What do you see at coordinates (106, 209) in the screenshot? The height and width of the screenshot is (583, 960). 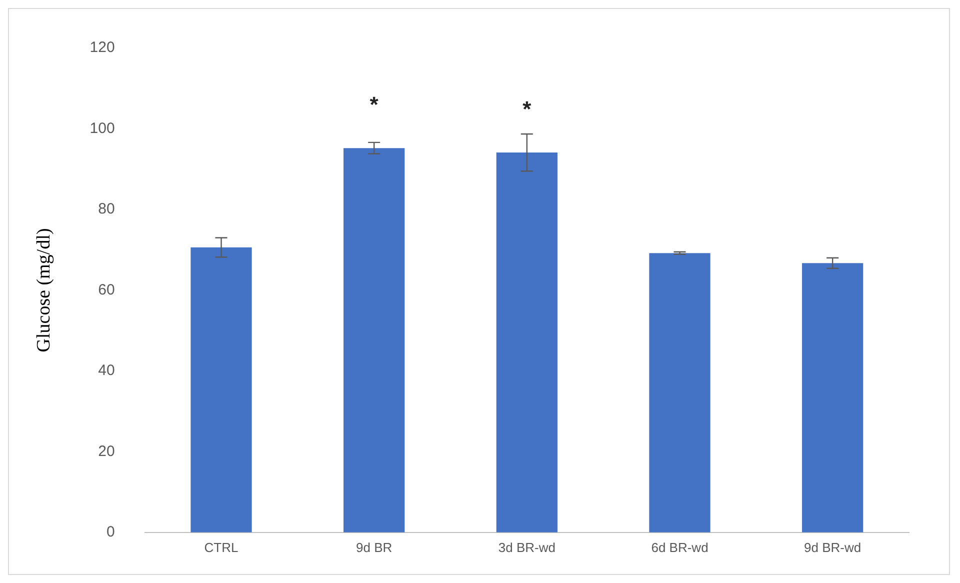 I see `y-tick-label: 80` at bounding box center [106, 209].